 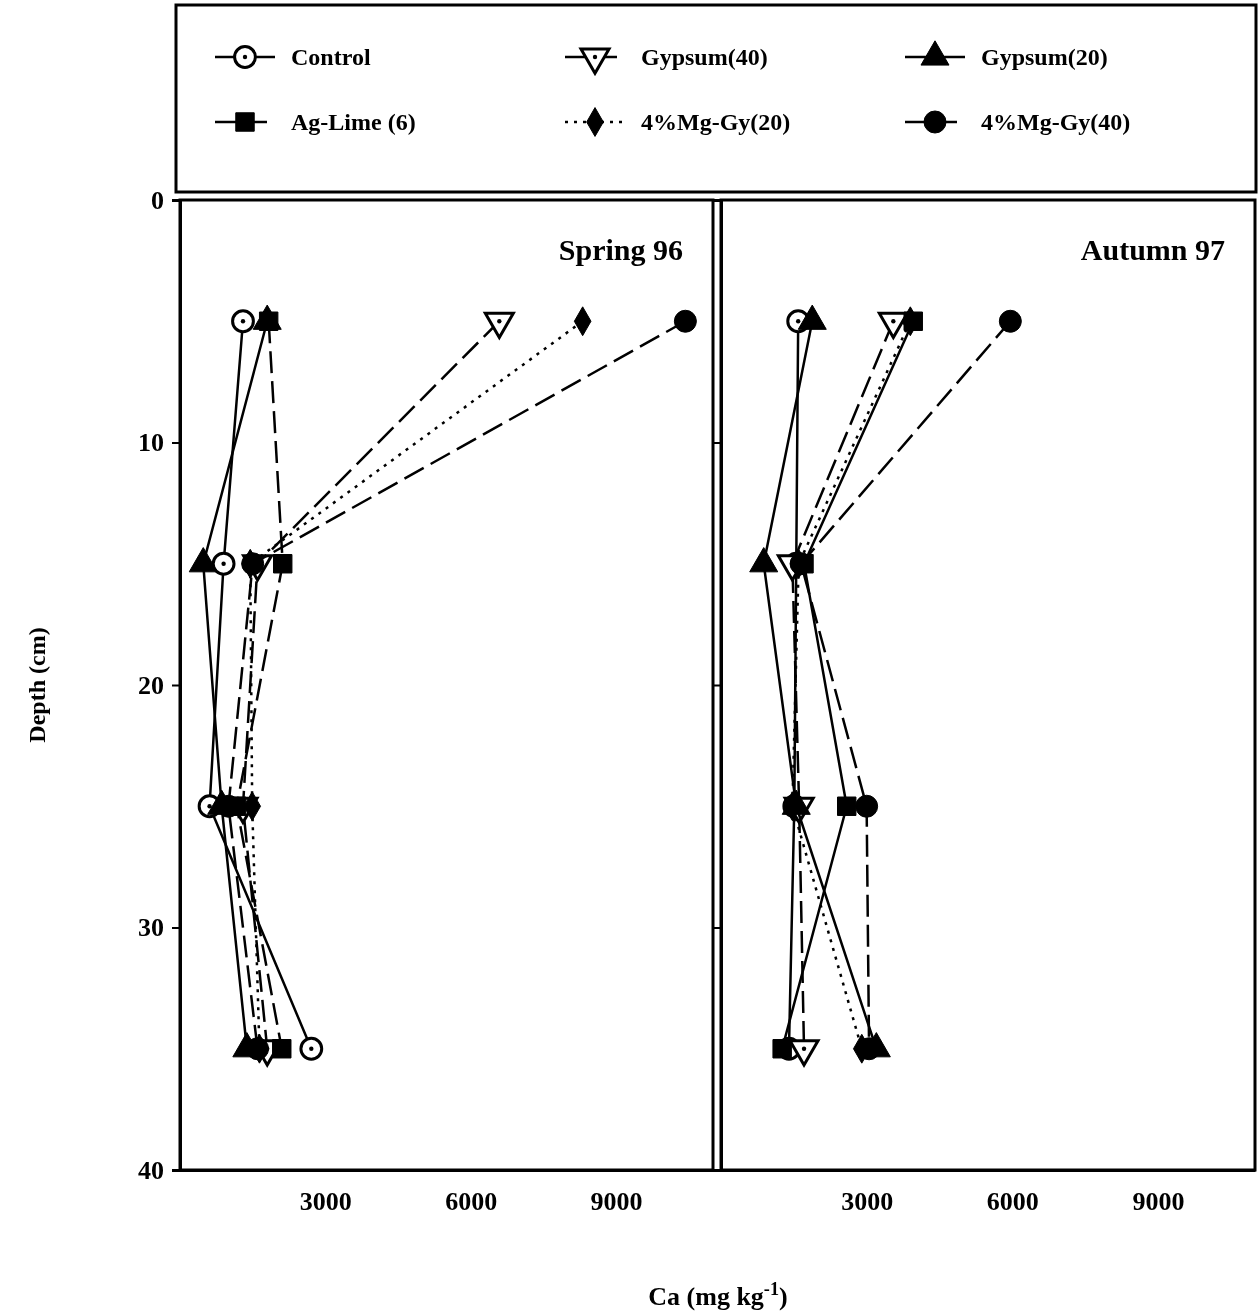 I want to click on y-tick-label: 10, so click(x=151, y=443).